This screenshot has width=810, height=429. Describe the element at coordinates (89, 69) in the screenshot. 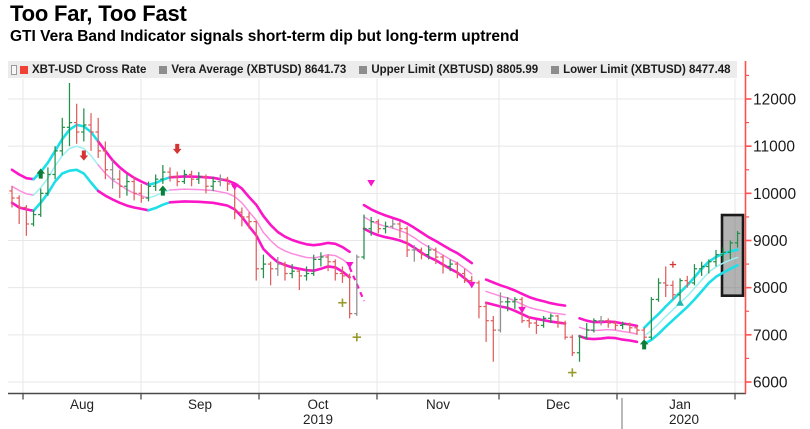

I see `legend-item-label: XBT-USD Cross Rate` at that location.